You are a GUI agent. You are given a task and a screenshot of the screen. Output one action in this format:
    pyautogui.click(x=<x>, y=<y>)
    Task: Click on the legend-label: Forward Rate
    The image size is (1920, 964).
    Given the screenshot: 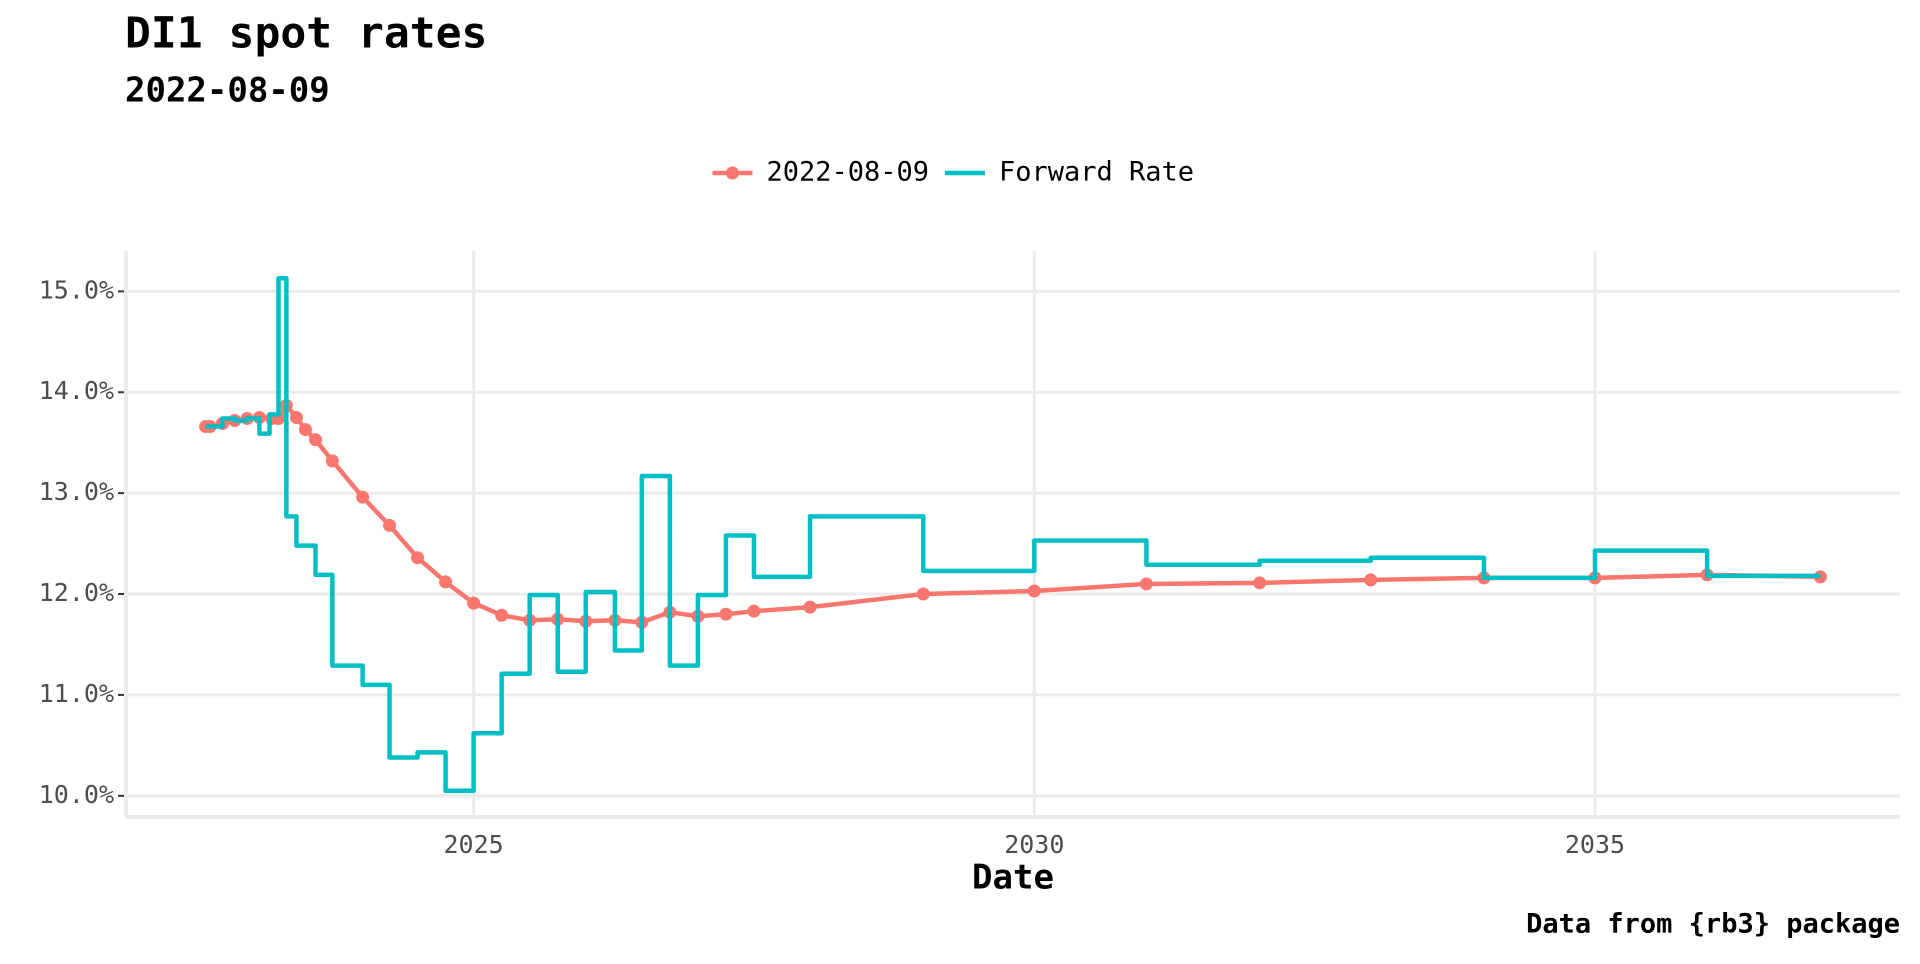 What is the action you would take?
    pyautogui.click(x=1096, y=172)
    